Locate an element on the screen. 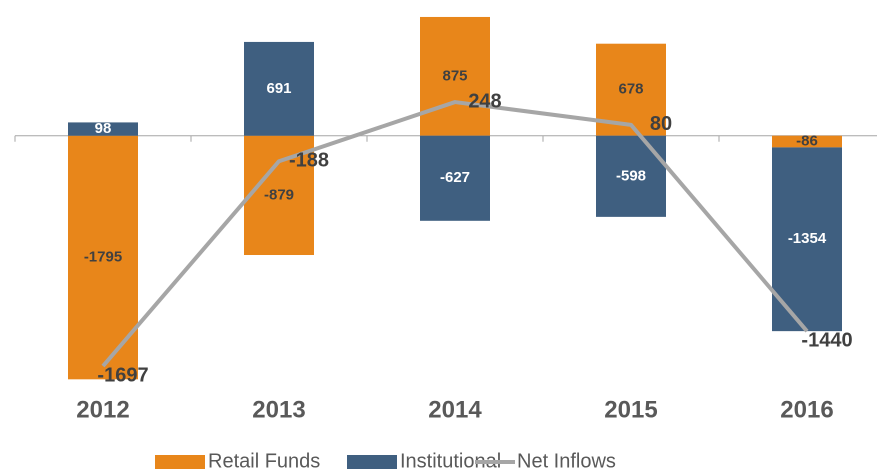  line-value-label: -188 is located at coordinates (309, 161).